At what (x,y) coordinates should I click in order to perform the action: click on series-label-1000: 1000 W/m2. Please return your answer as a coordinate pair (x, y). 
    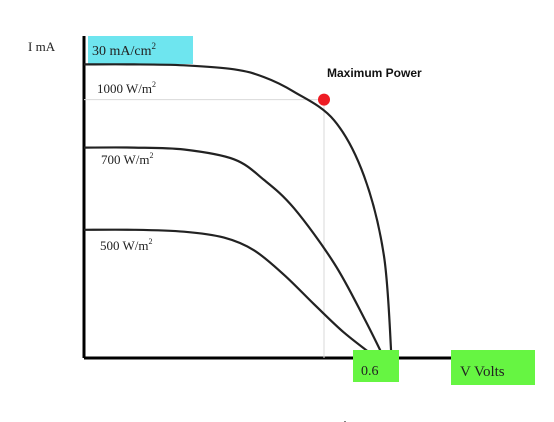
    Looking at the image, I should click on (126, 88).